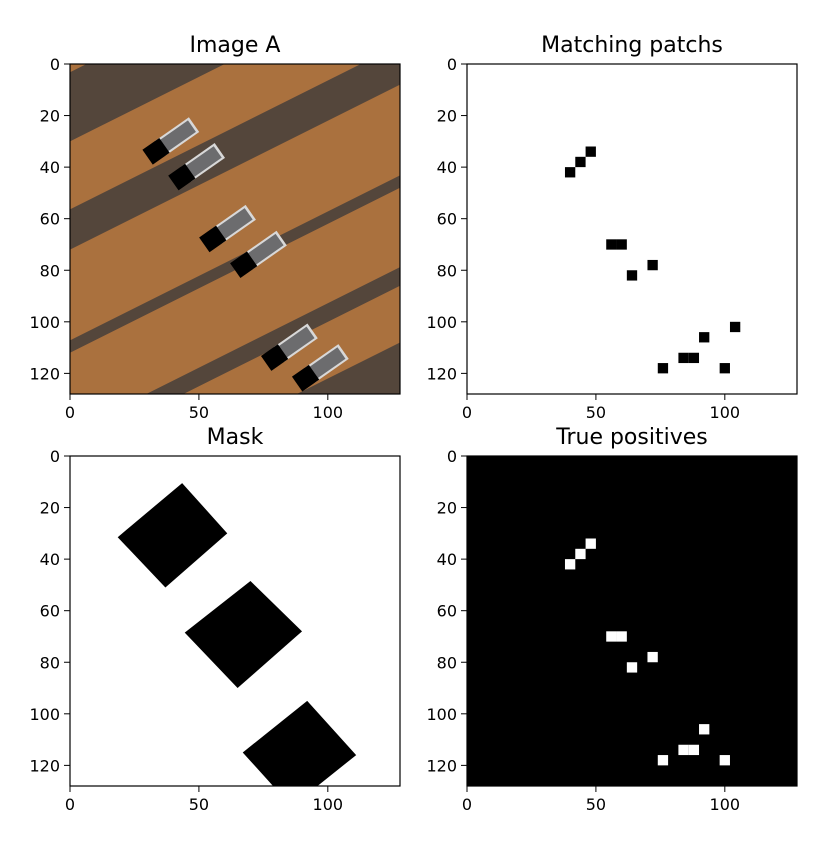 The height and width of the screenshot is (842, 822). Describe the element at coordinates (50, 167) in the screenshot. I see `image-a-ytick-label: 40` at that location.